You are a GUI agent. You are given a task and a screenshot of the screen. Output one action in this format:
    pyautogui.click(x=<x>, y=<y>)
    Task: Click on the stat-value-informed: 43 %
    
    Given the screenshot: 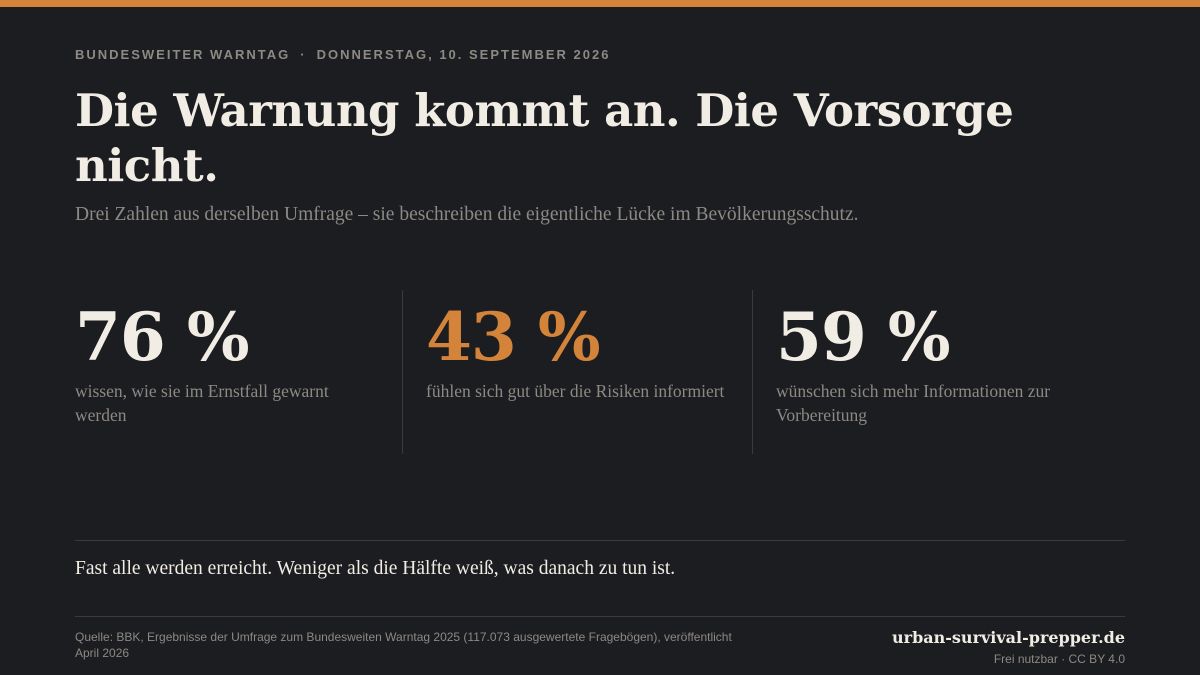 What is the action you would take?
    pyautogui.click(x=513, y=337)
    